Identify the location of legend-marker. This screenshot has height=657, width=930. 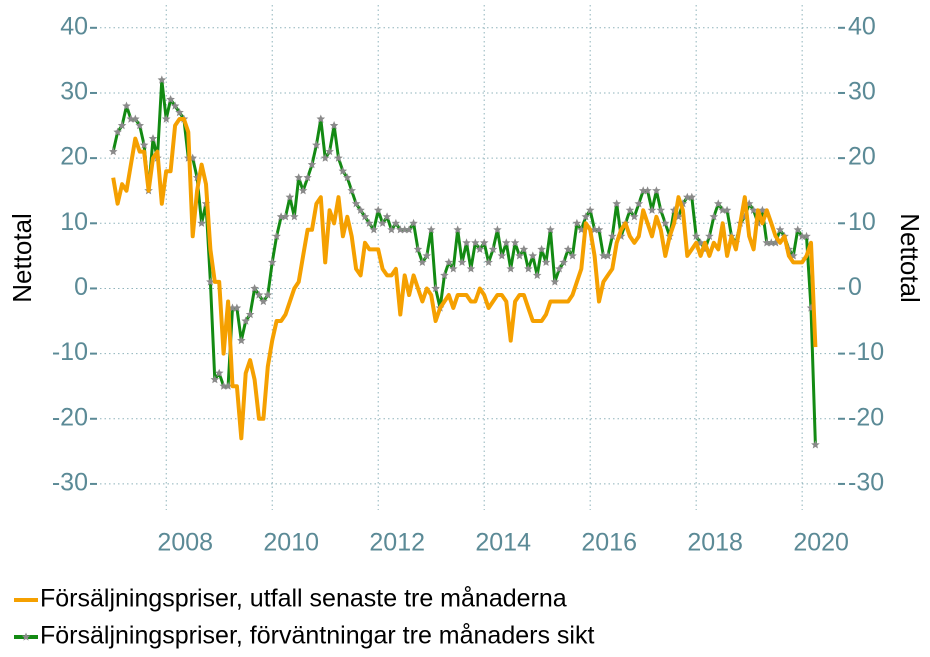
(26, 636).